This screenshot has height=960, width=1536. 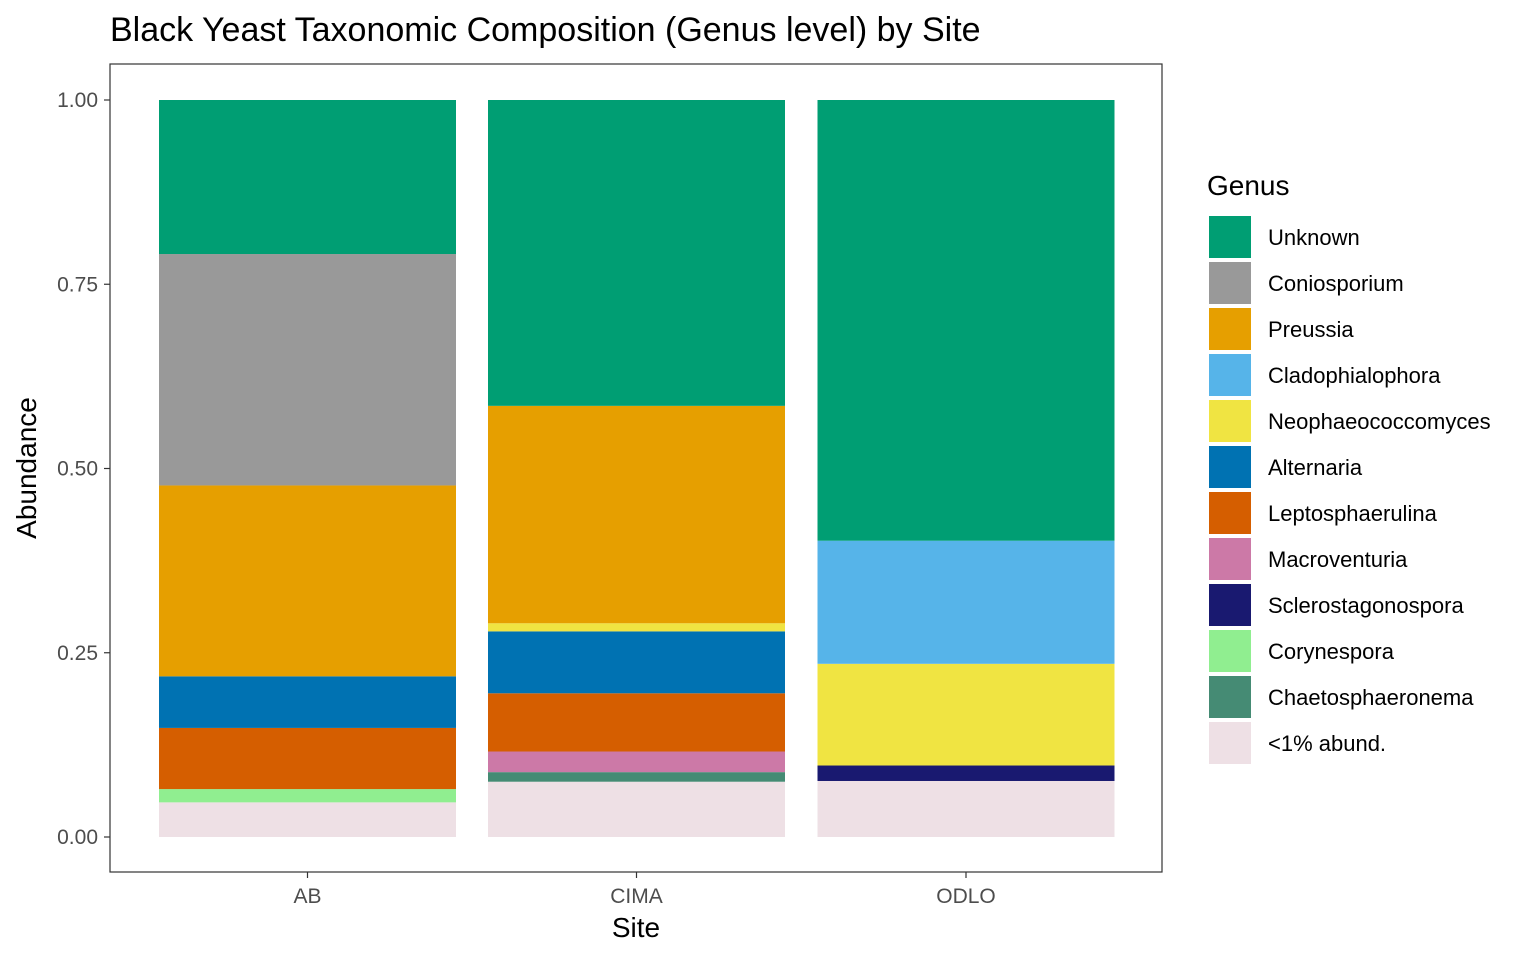 I want to click on legend-label: Chaetosphaeronema, so click(x=1371, y=697).